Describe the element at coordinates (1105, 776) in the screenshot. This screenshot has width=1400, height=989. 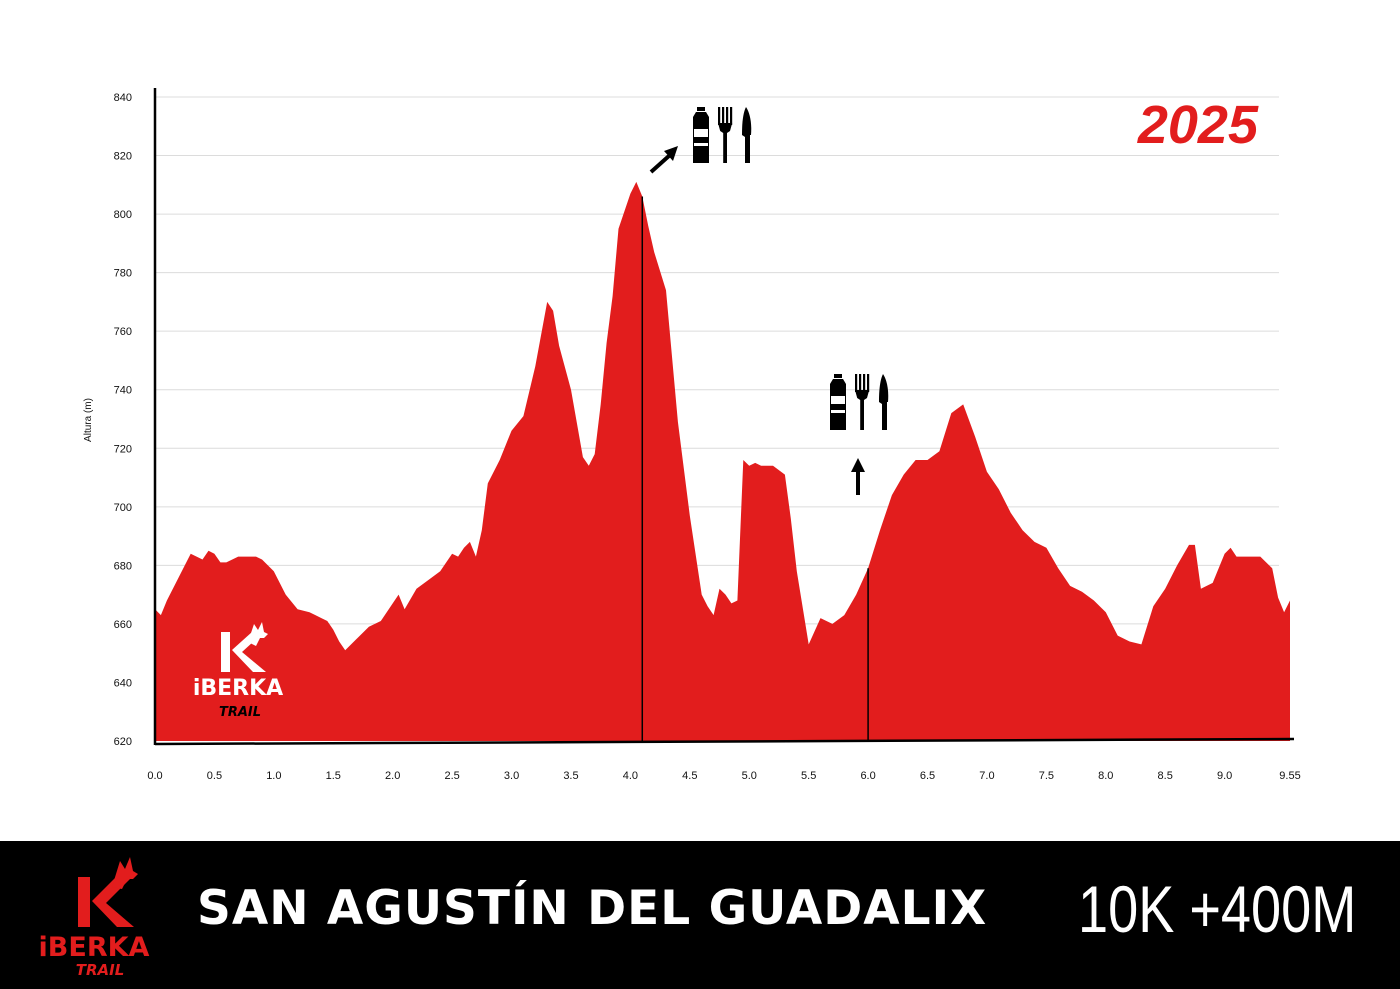
I see `x-tick-label: 8.0` at that location.